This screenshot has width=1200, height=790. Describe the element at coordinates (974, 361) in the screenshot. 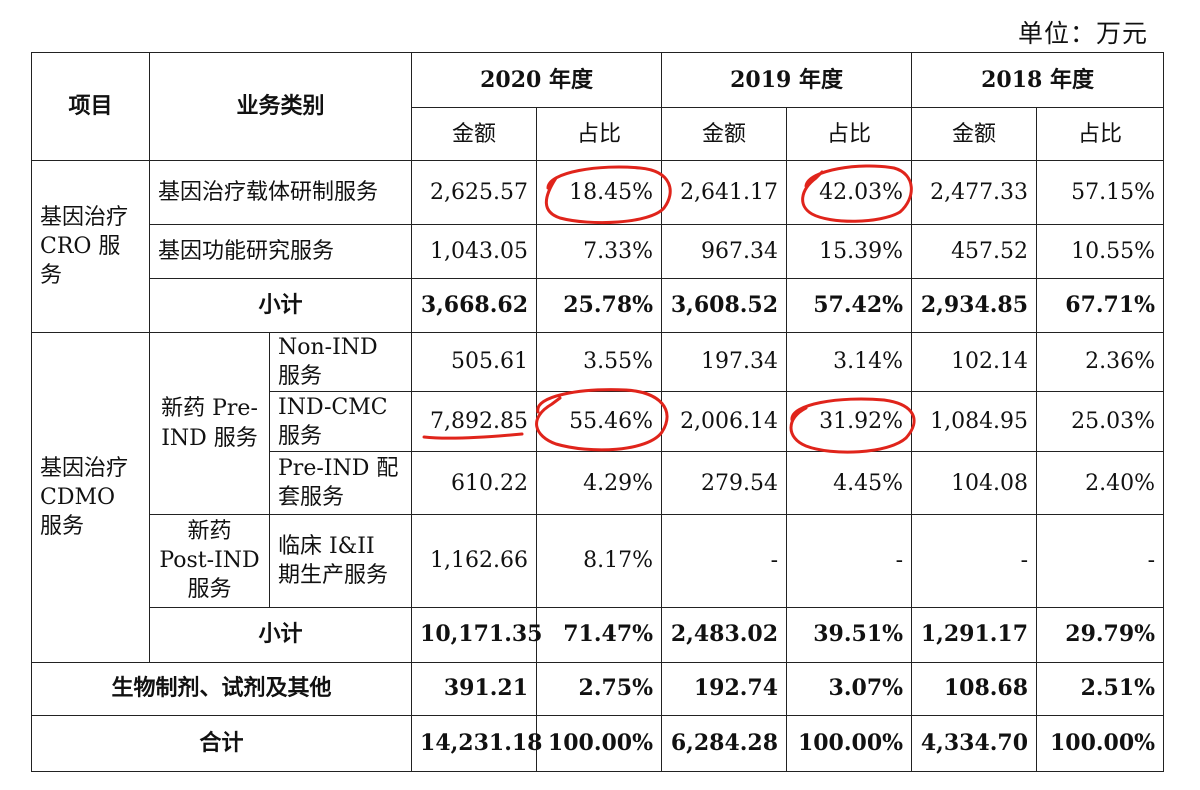

I see `value-cell: 102.14` at that location.